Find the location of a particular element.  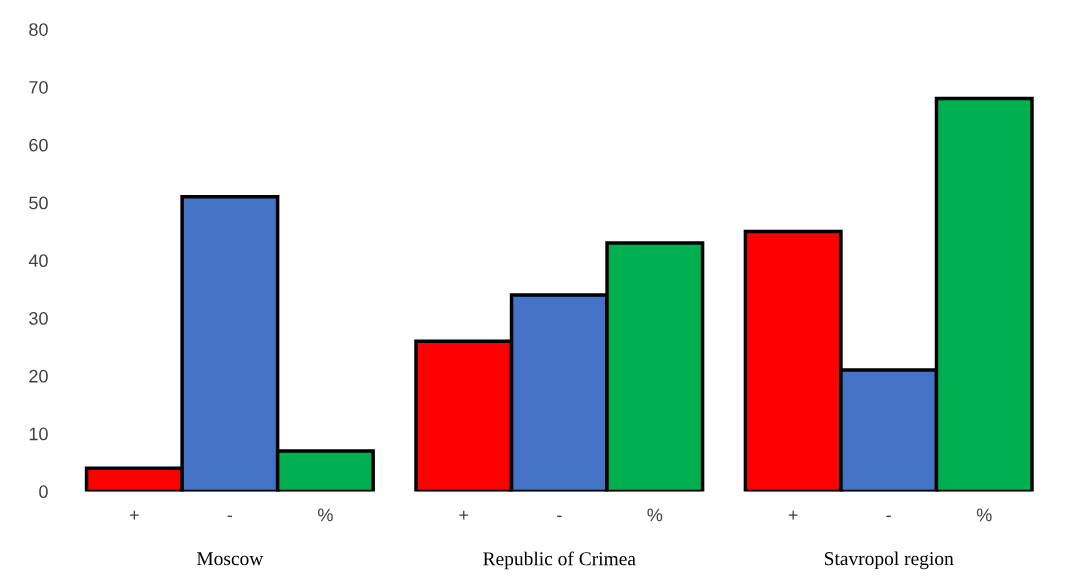

y-tick-label: 20 is located at coordinates (38, 376).